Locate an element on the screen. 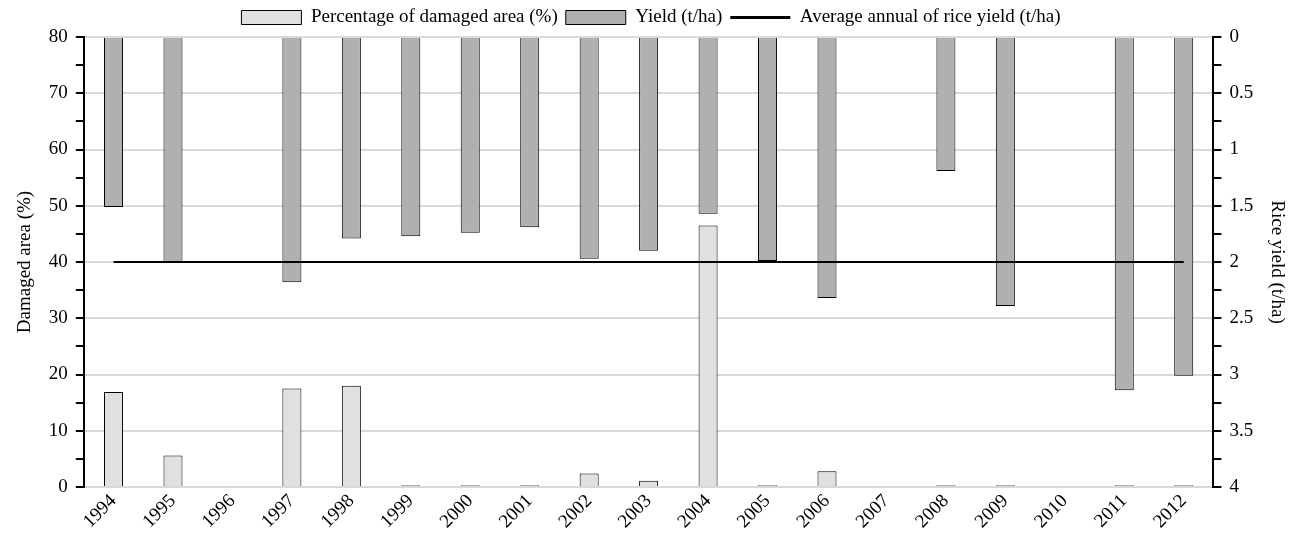 The width and height of the screenshot is (1312, 541). y-tick-label: 20 is located at coordinates (58, 373).